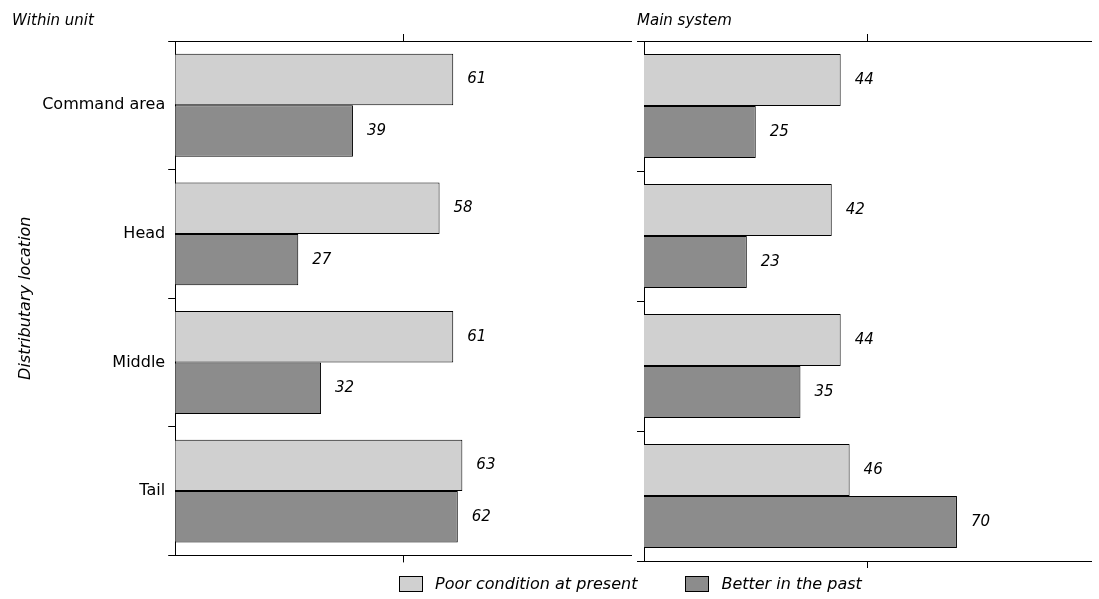  Describe the element at coordinates (54, 19) in the screenshot. I see `text: Within unit` at that location.